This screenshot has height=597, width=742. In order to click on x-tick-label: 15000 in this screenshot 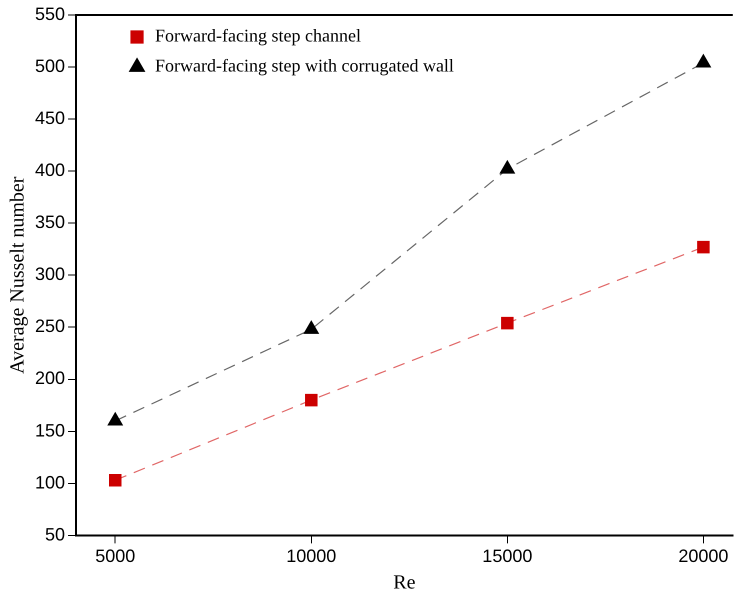, I will do `click(507, 556)`.